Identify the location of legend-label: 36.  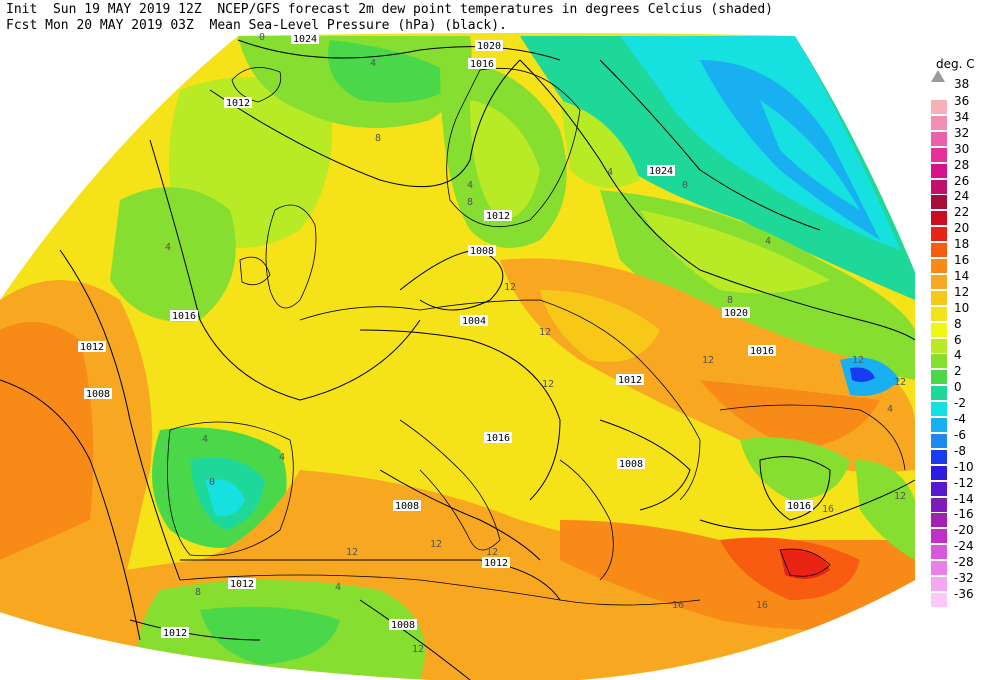
(962, 101).